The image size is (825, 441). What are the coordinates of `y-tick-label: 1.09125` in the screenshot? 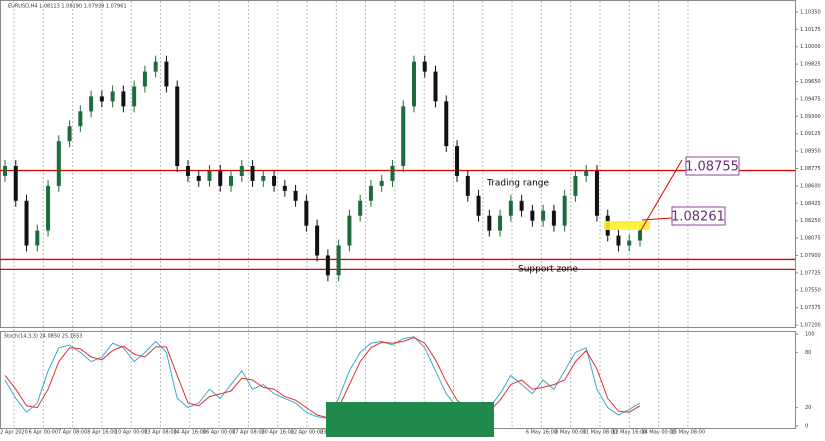 It's located at (810, 134).